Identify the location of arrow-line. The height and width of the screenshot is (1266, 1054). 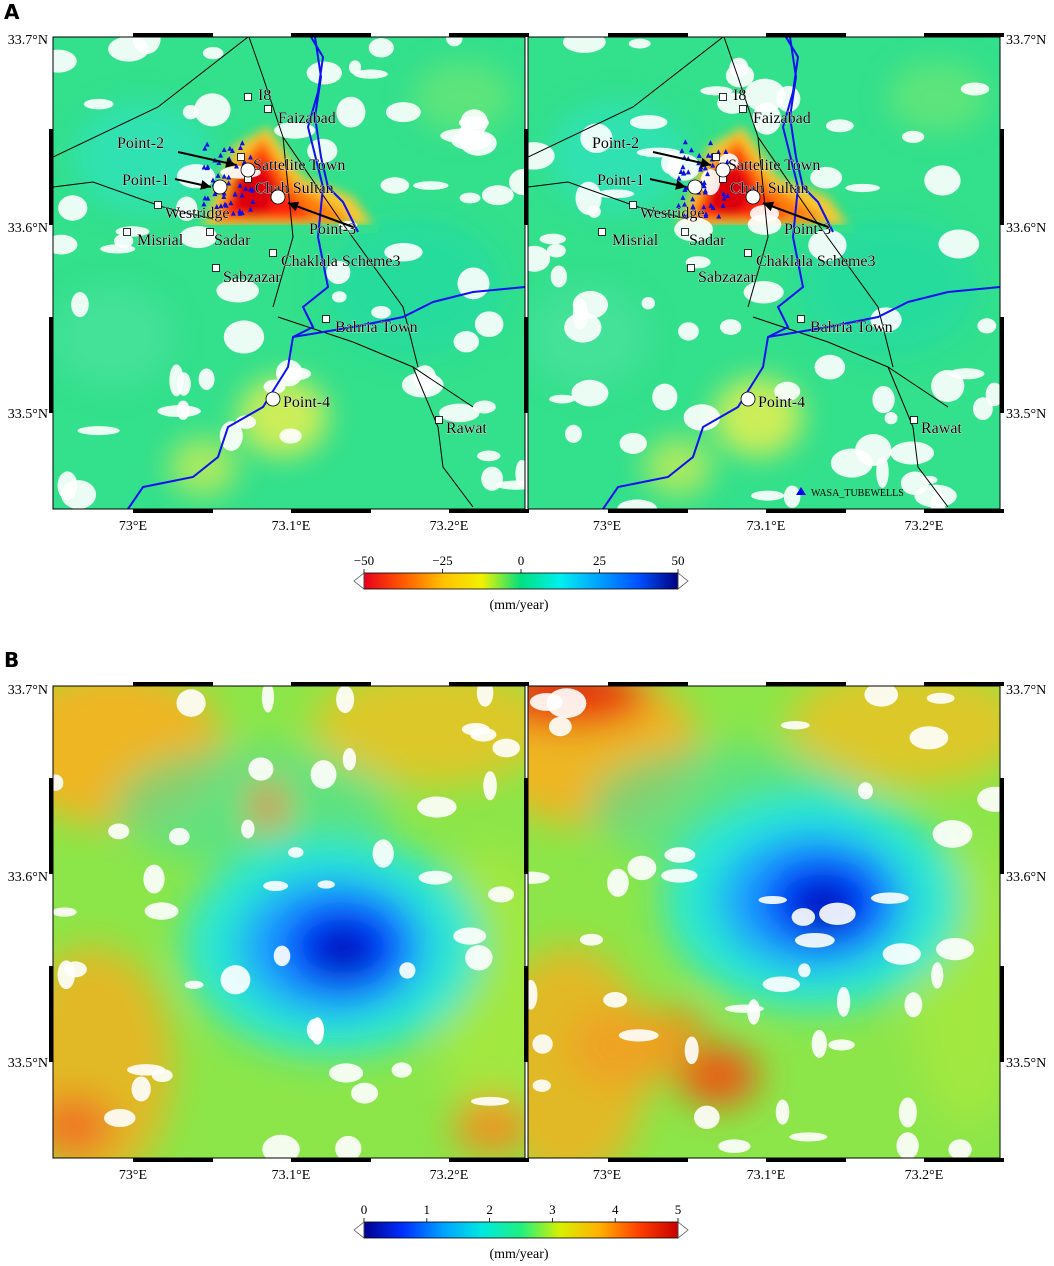
(795, 215).